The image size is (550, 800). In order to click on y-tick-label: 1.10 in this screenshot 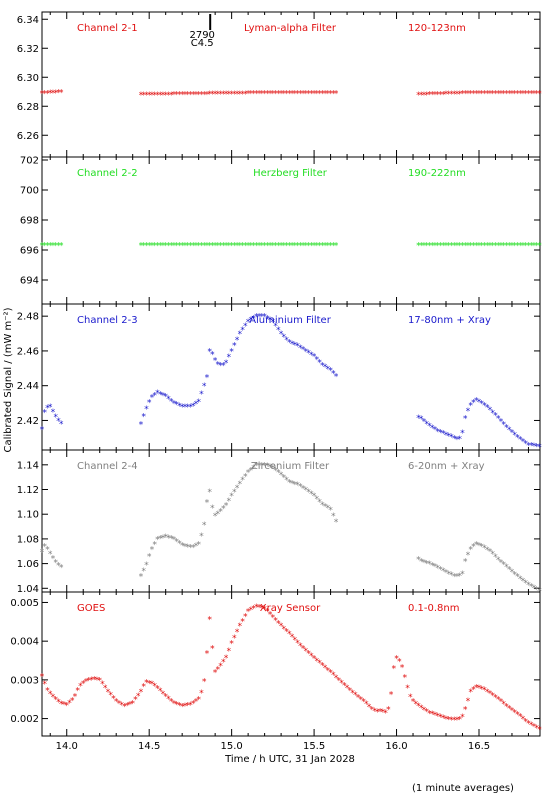, I will do `click(28, 515)`.